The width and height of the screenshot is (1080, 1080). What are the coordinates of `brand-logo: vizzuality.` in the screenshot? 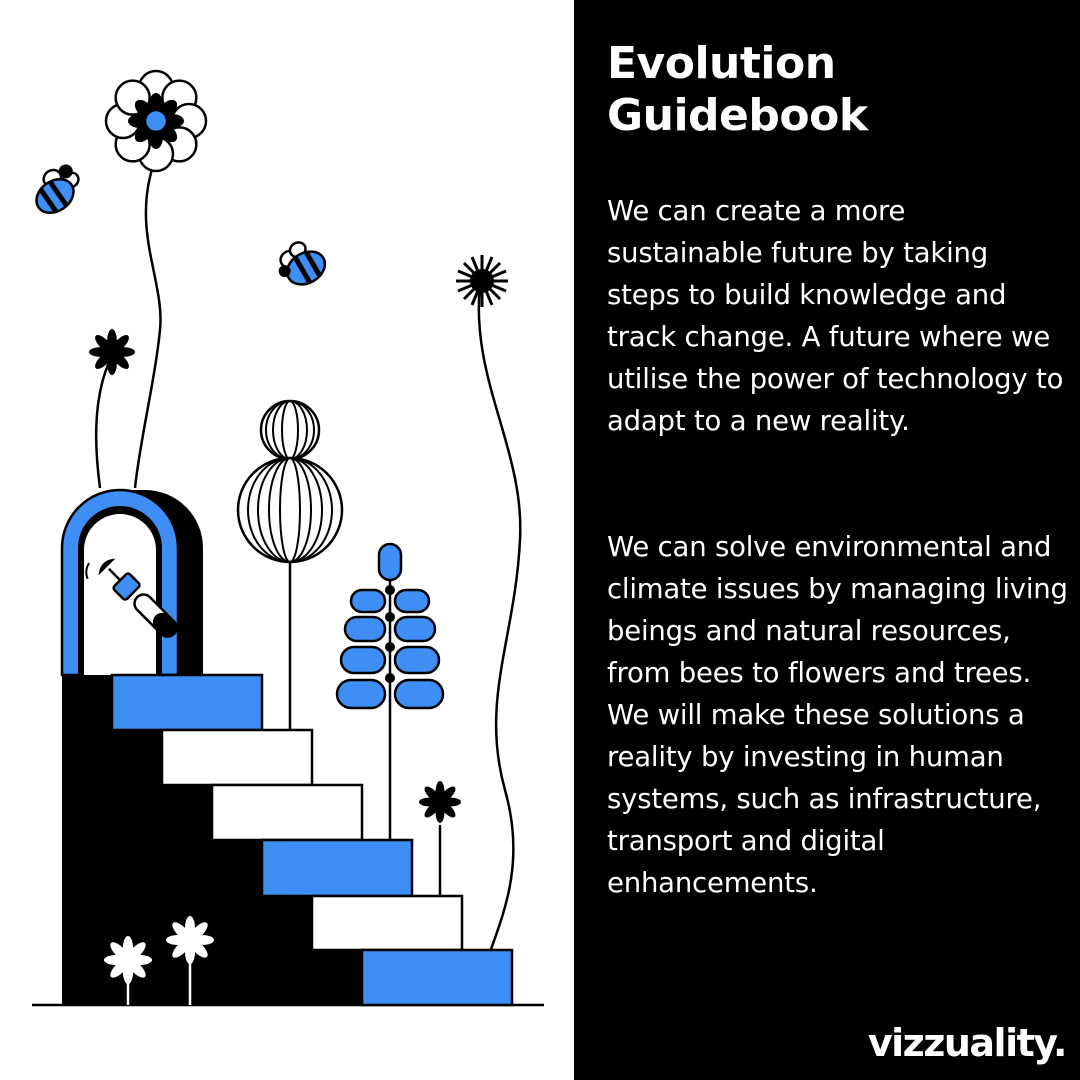 It's located at (967, 1043).